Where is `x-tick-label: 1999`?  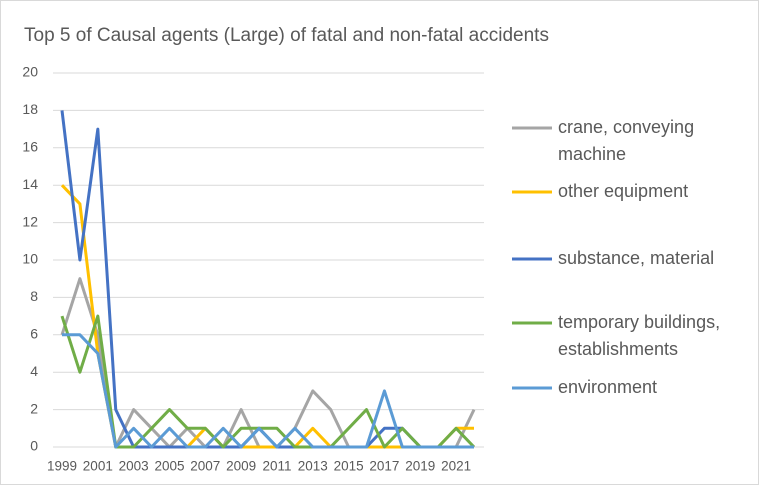 x-tick-label: 1999 is located at coordinates (62, 466).